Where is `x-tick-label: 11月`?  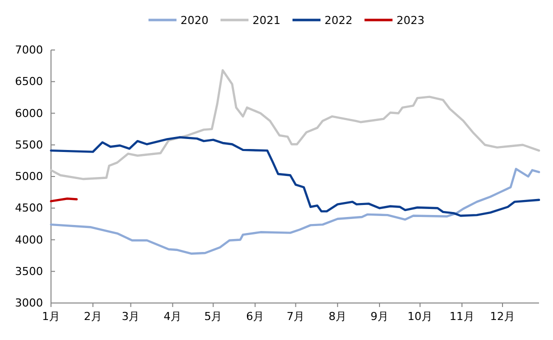 x-tick-label: 11月 is located at coordinates (461, 316).